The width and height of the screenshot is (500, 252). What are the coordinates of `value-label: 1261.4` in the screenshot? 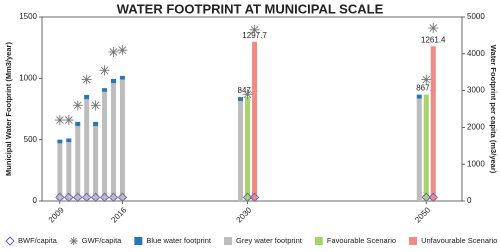 It's located at (433, 39).